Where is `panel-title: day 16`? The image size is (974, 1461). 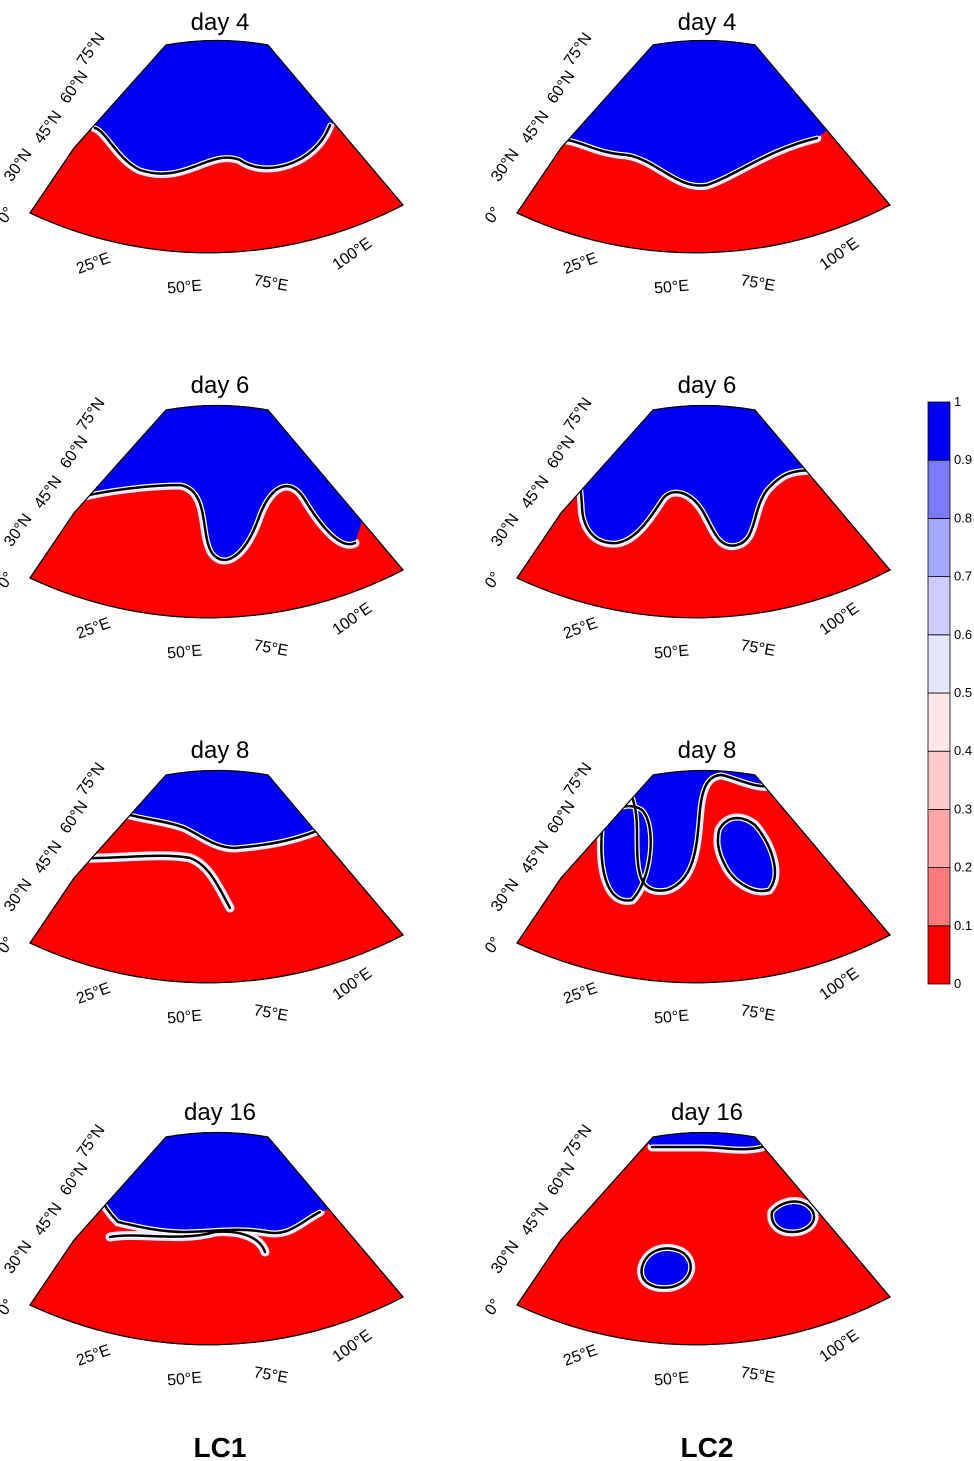 panel-title: day 16 is located at coordinates (707, 1112).